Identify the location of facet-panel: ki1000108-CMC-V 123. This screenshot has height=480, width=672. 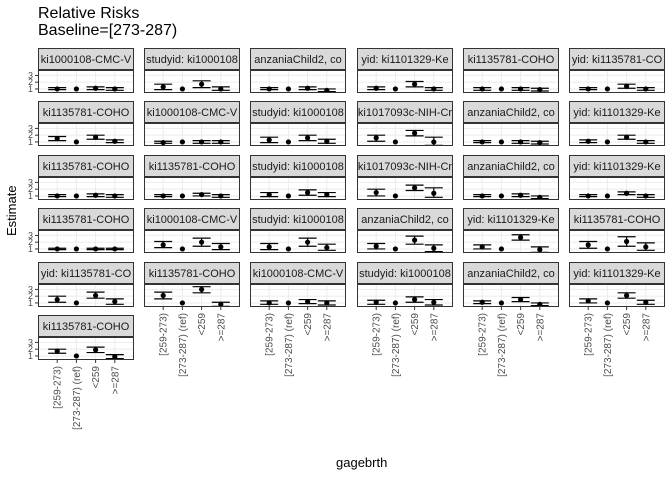
(81, 71).